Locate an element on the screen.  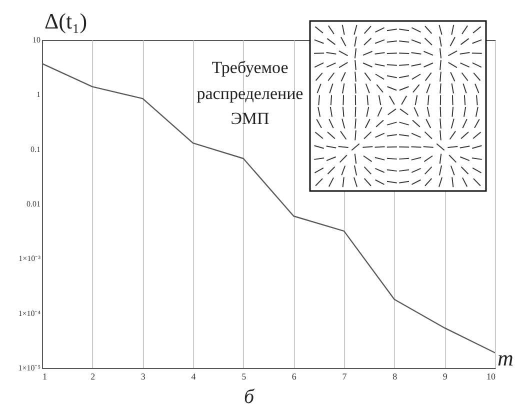
y-tick-label: 10 is located at coordinates (36, 40).